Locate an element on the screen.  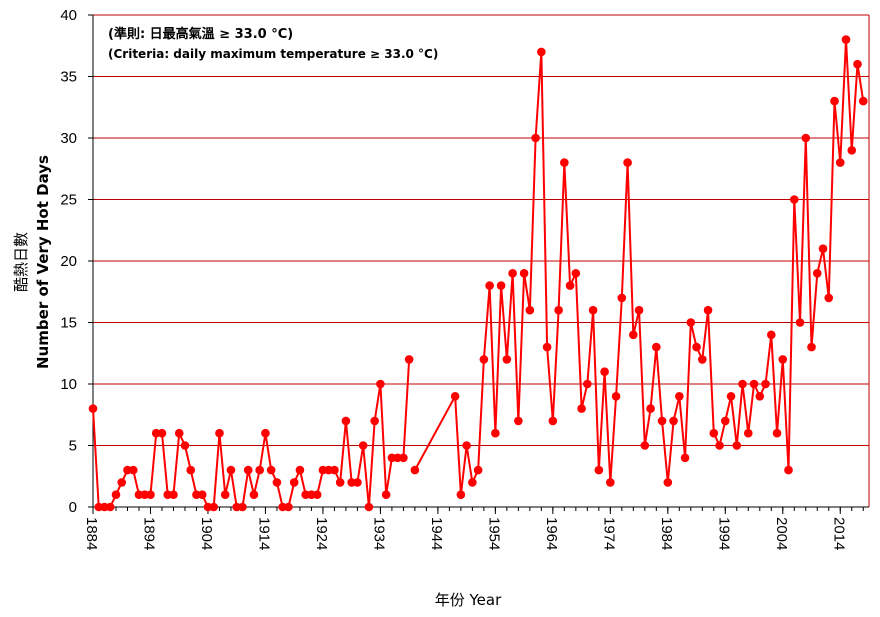
x-tick-label: 1934 is located at coordinates (378, 533).